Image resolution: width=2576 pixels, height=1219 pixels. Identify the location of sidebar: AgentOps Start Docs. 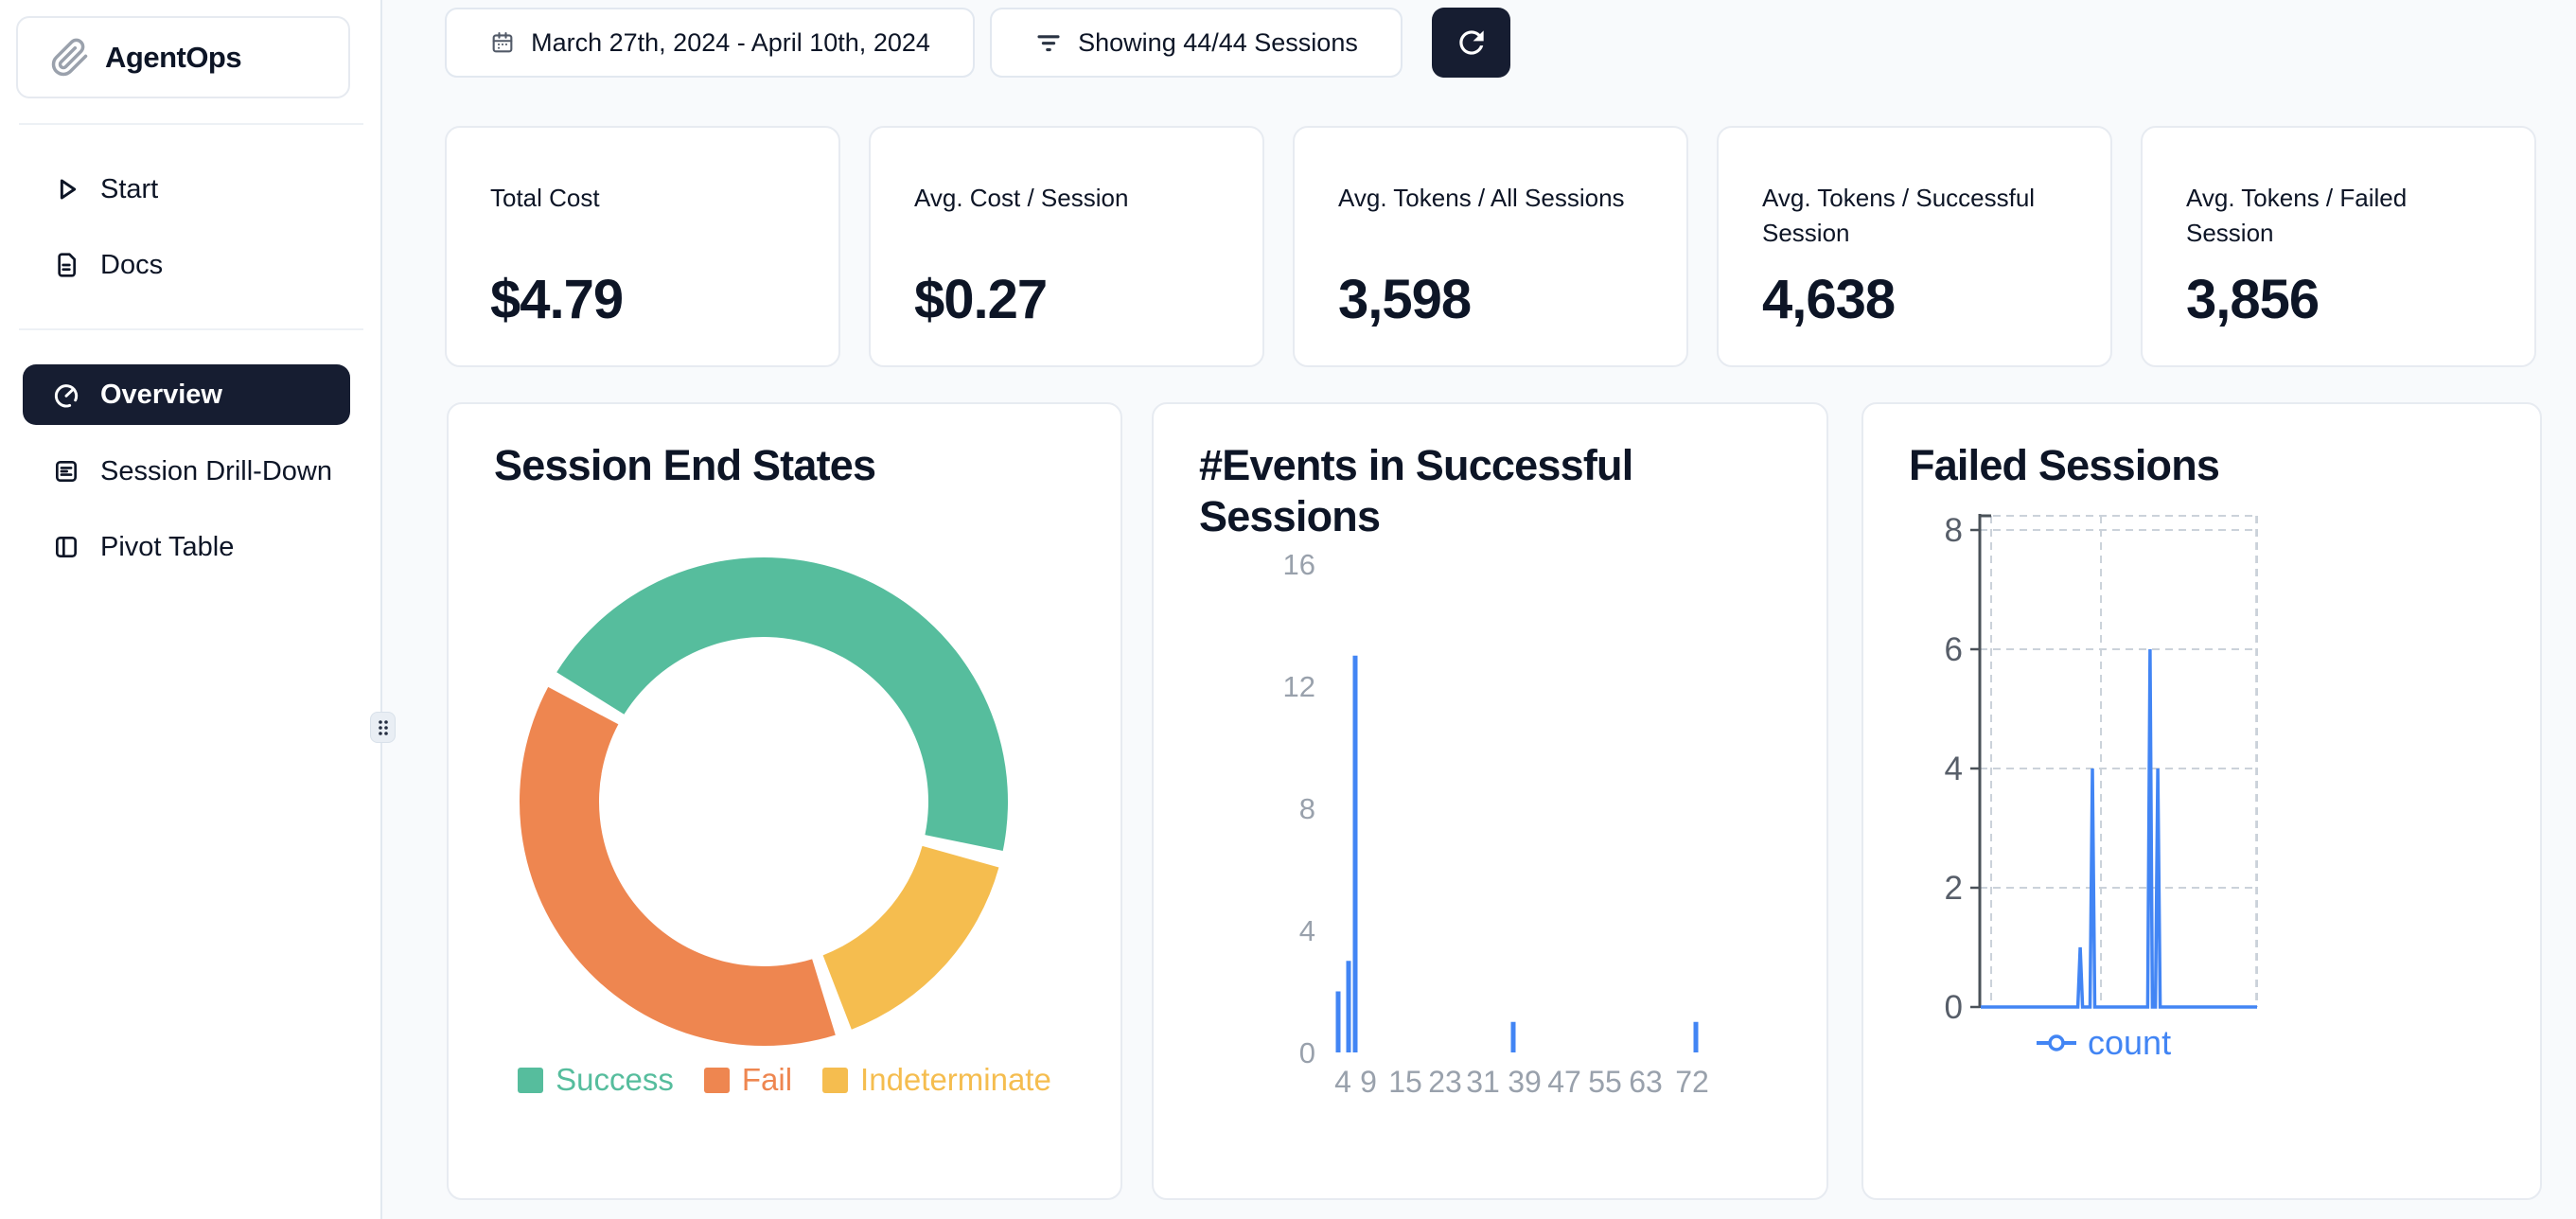
(191, 609).